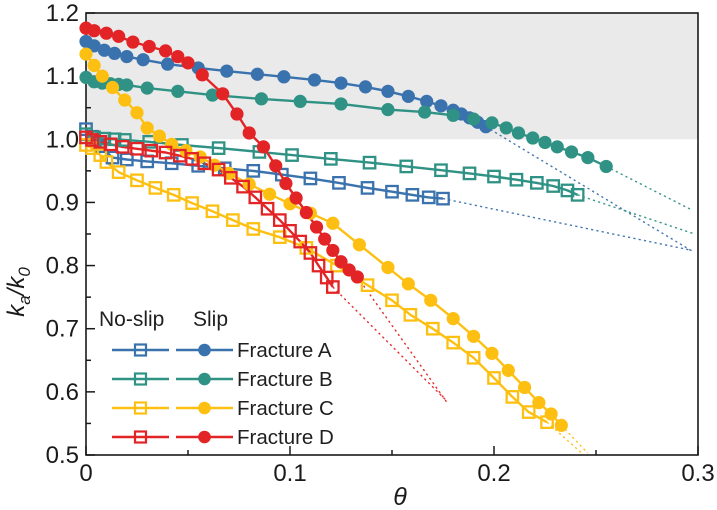  Describe the element at coordinates (635, 214) in the screenshot. I see `dotted-extension-b-no-slip` at that location.